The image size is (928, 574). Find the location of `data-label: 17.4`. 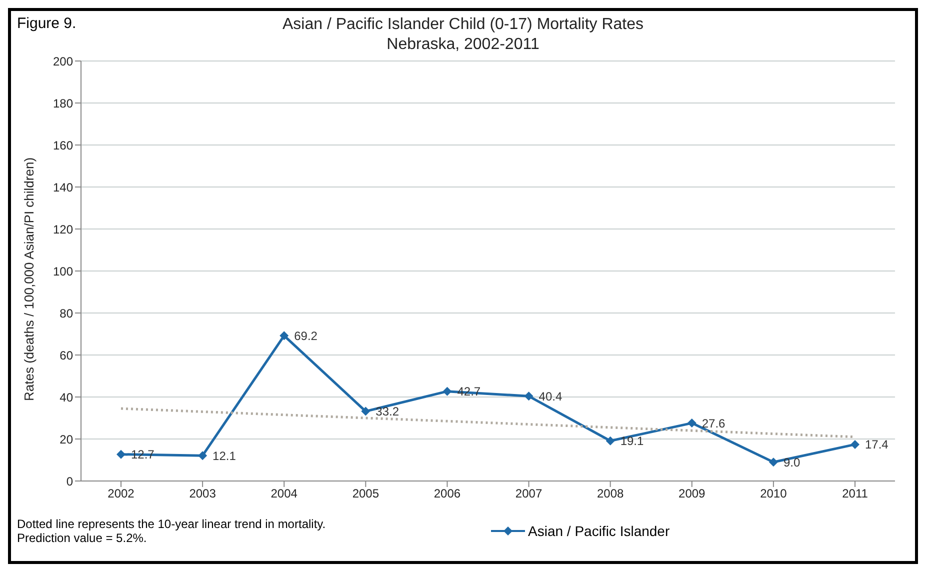

data-label: 17.4 is located at coordinates (877, 445).